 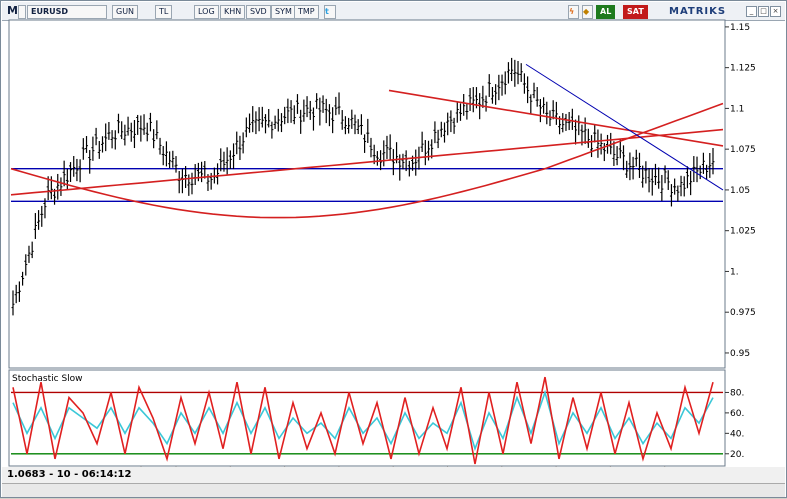 What do you see at coordinates (233, 12) in the screenshot?
I see `khn-button: KHN` at bounding box center [233, 12].